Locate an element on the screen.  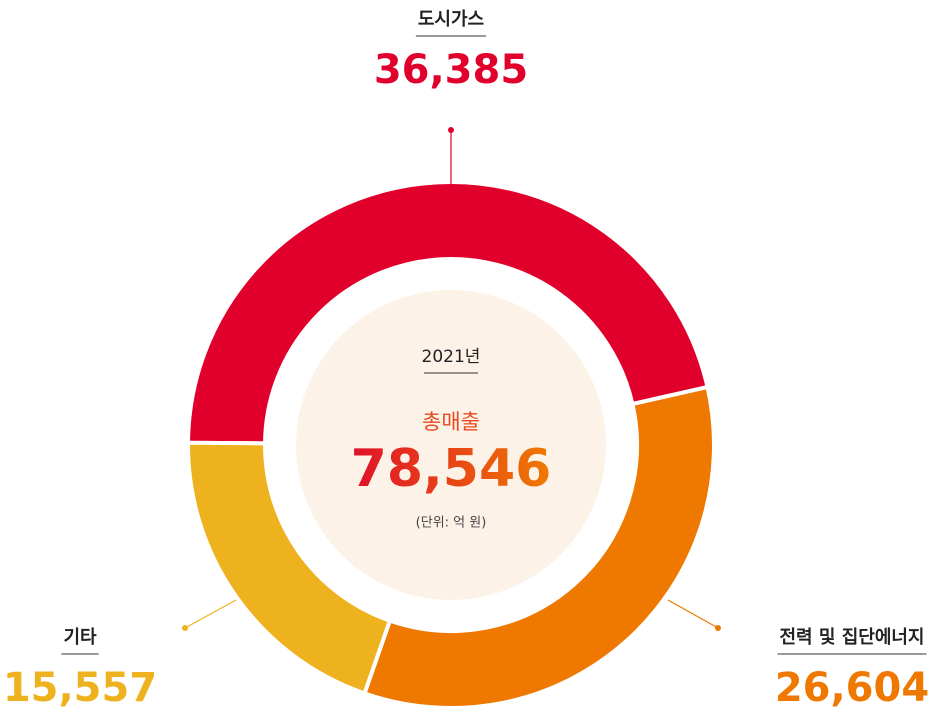
segment-label: 기타 is located at coordinates (80, 637).